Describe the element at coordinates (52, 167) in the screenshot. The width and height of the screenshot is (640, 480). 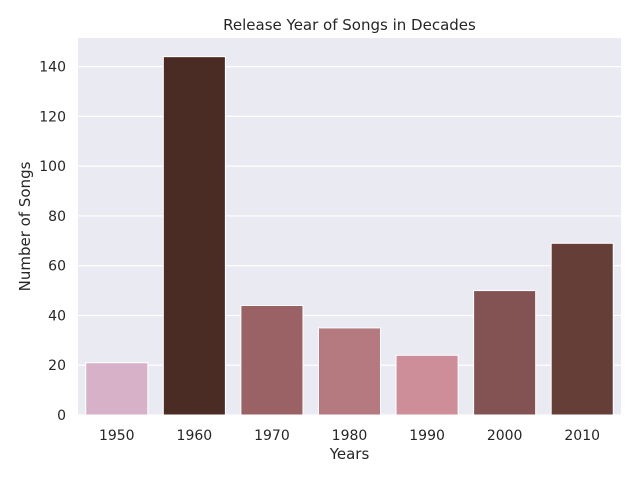
I see `y-tick-label: 100` at that location.